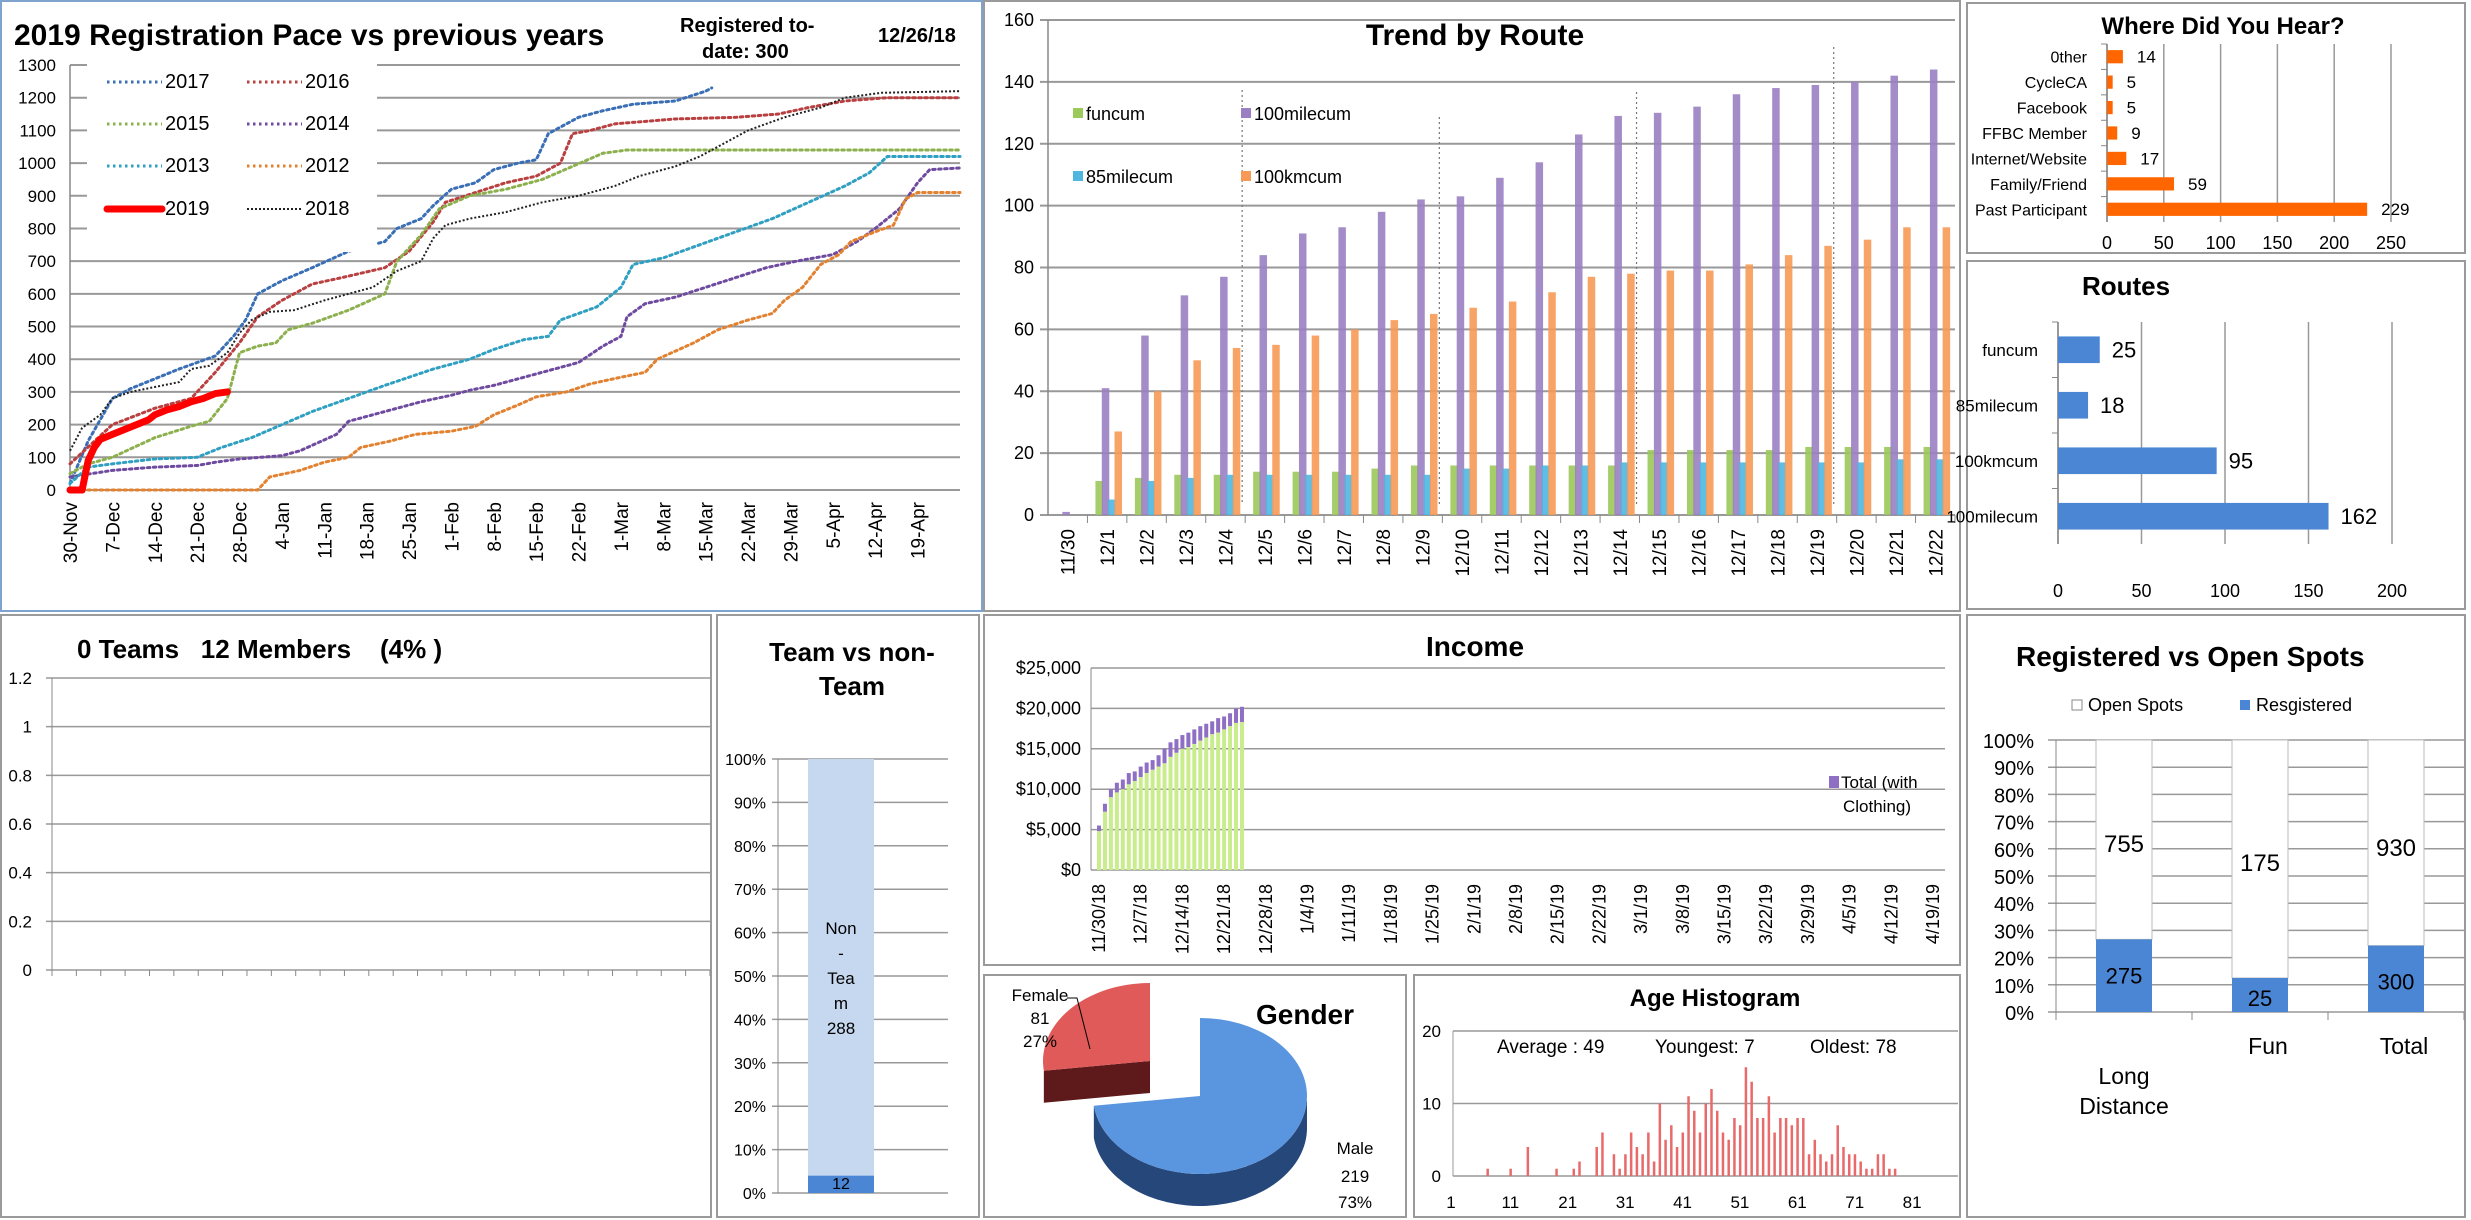 The height and width of the screenshot is (1220, 2471). What do you see at coordinates (2197, 184) in the screenshot?
I see `data-label: 59` at bounding box center [2197, 184].